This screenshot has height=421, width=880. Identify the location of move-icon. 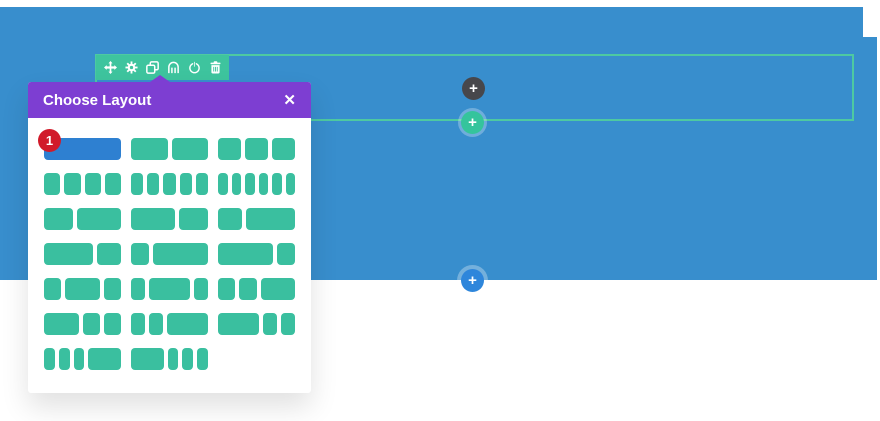
(110, 68).